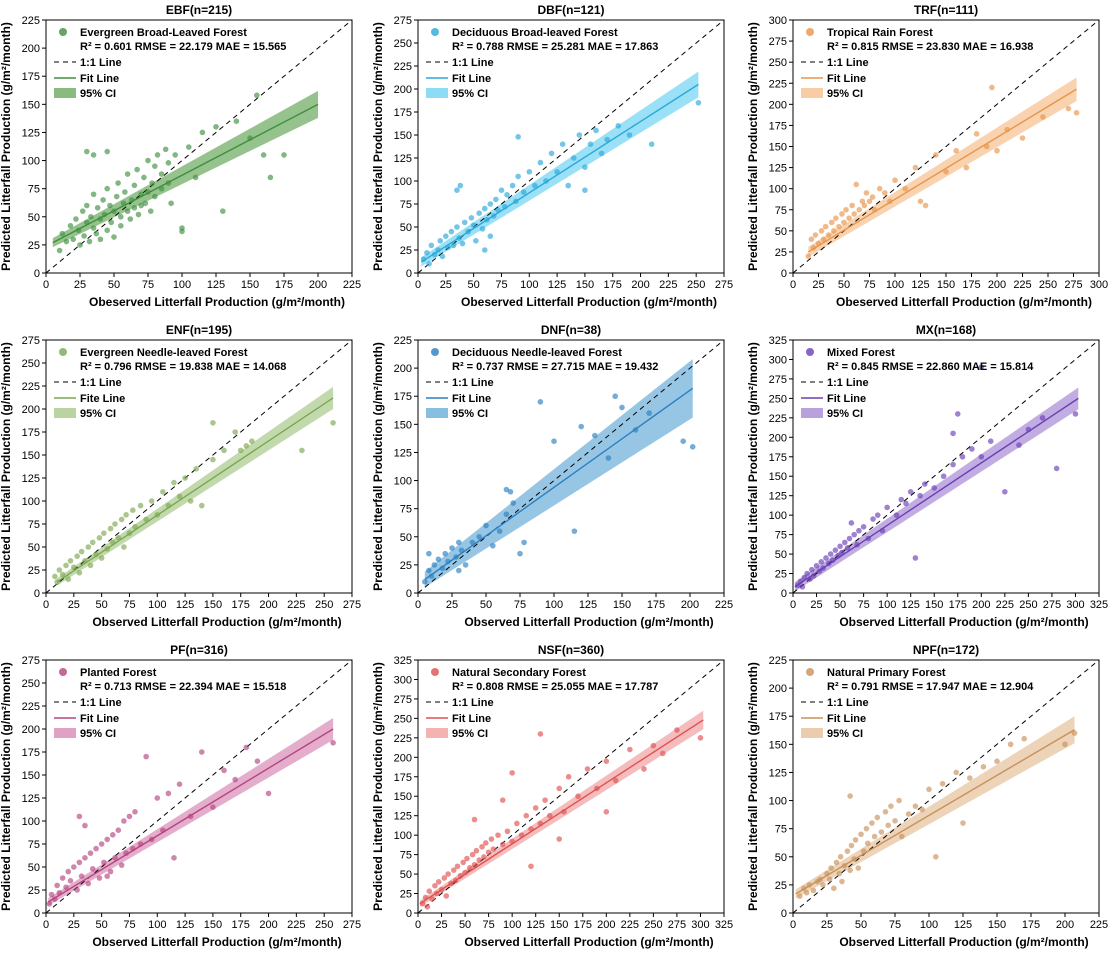 Image resolution: width=1111 pixels, height=953 pixels. Describe the element at coordinates (778, 745) in the screenshot. I see `y-tick-label: 150` at that location.